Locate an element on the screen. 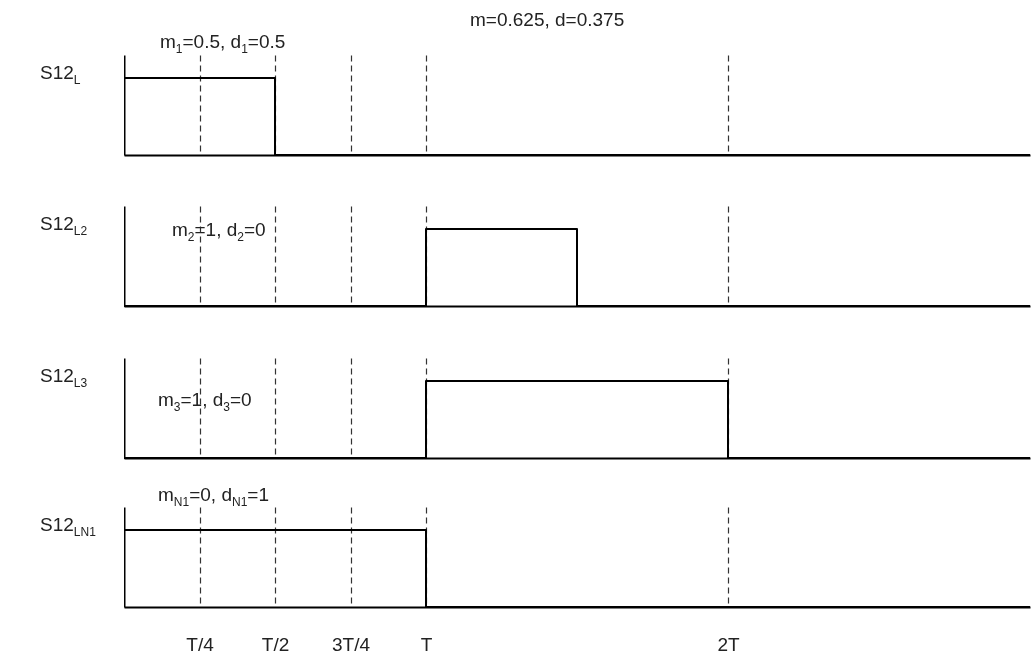  text: m$_{1}$=0.5, d$_{1}$=0.5 is located at coordinates (223, 43).